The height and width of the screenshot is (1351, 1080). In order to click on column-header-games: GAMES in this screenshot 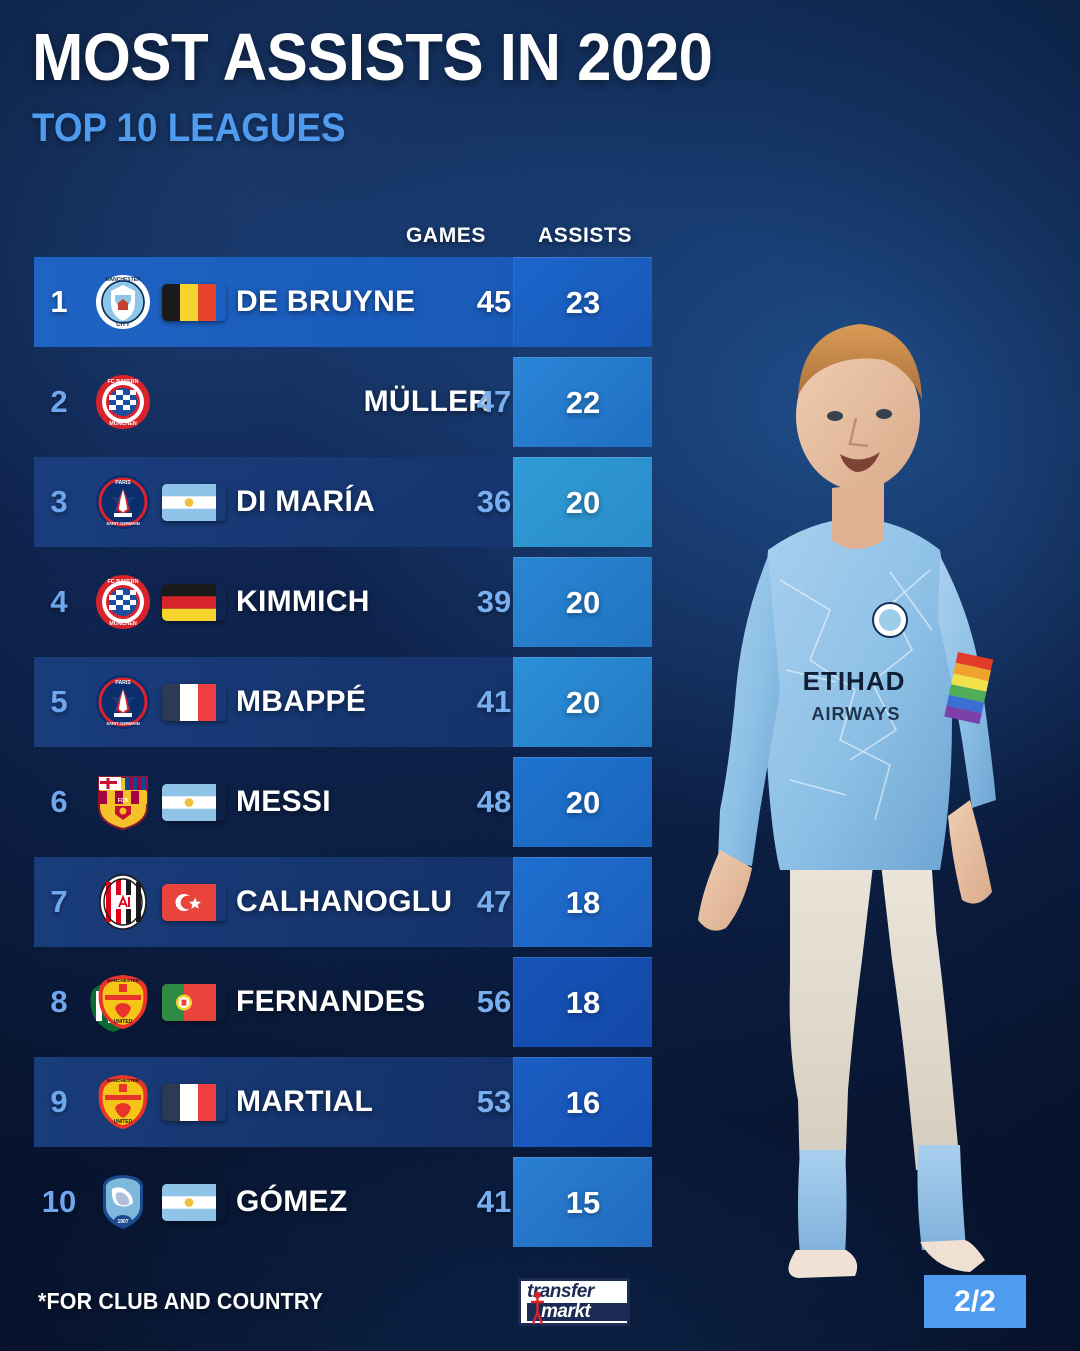, I will do `click(446, 235)`.